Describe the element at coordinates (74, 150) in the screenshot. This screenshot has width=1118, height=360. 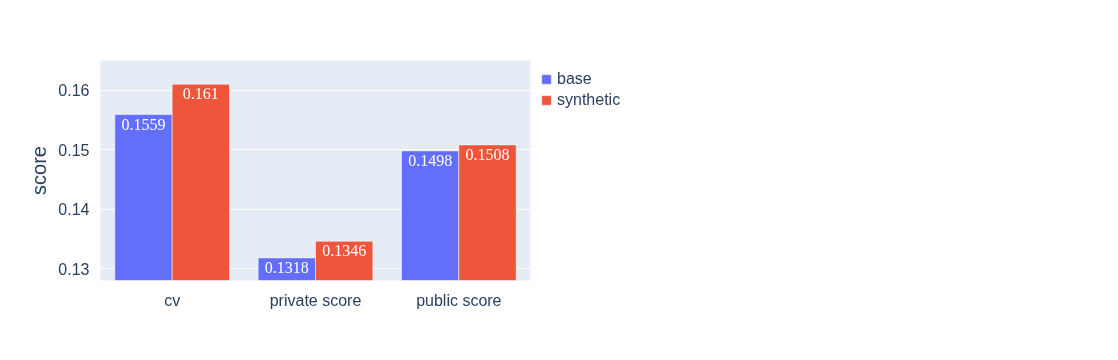
I see `y-tick-label: 0.15` at that location.